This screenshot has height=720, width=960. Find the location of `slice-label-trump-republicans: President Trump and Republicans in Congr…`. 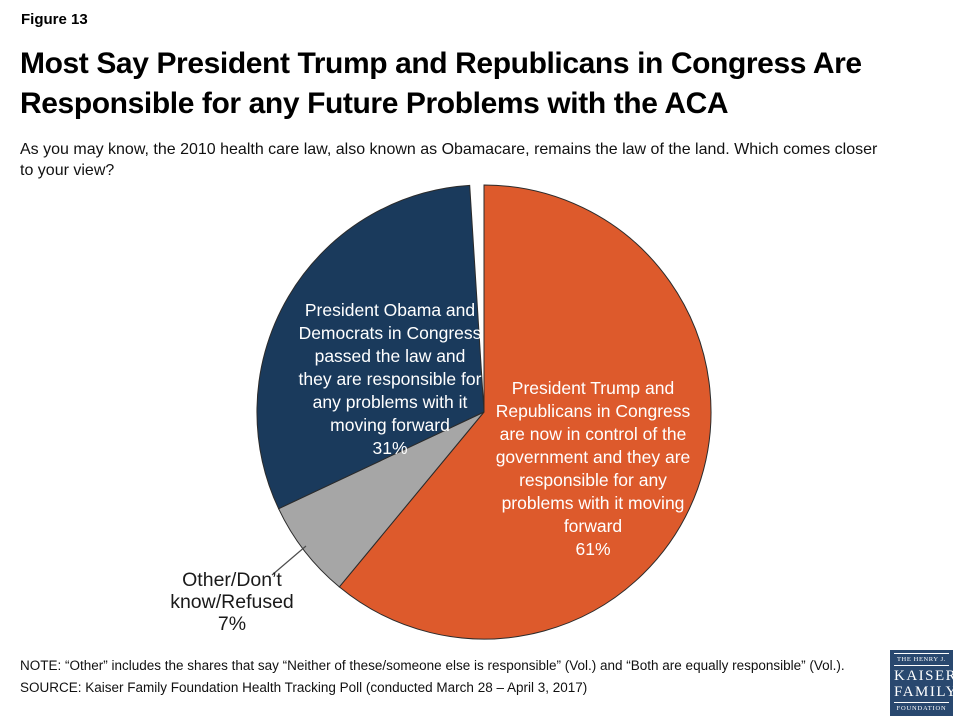

slice-label-trump-republicans: President Trump and Republicans in Congr… is located at coordinates (593, 469).